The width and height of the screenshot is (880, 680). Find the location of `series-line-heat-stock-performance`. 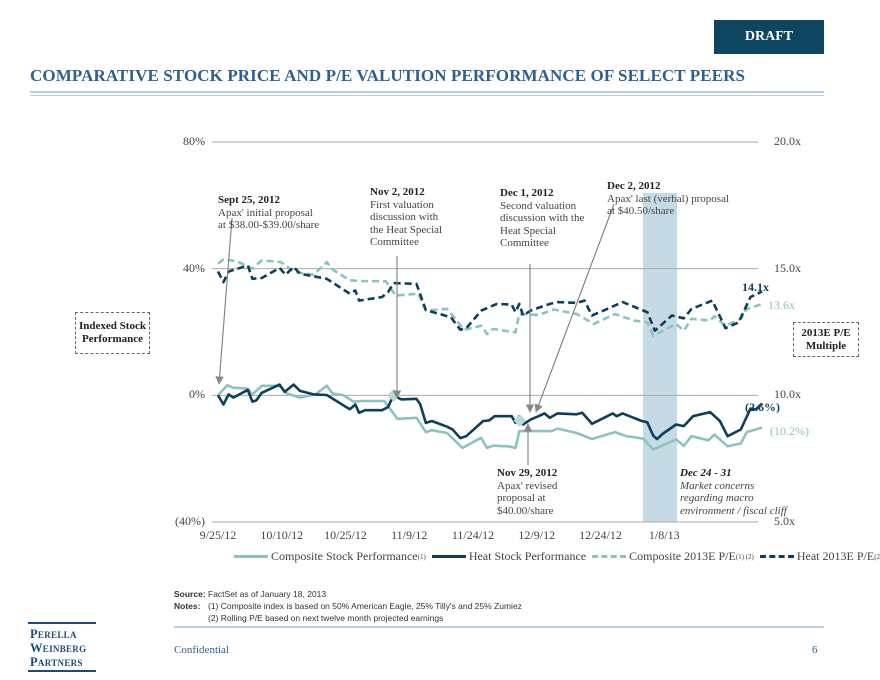

series-line-heat-stock-performance is located at coordinates (489, 412).